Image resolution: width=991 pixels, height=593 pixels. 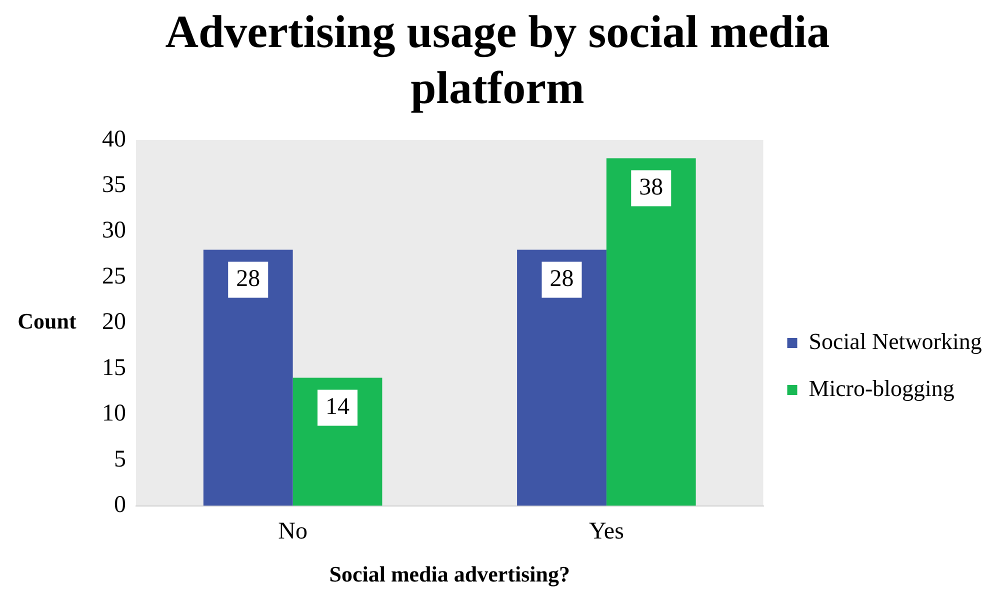 I want to click on y-tick-label: 5, so click(x=120, y=459).